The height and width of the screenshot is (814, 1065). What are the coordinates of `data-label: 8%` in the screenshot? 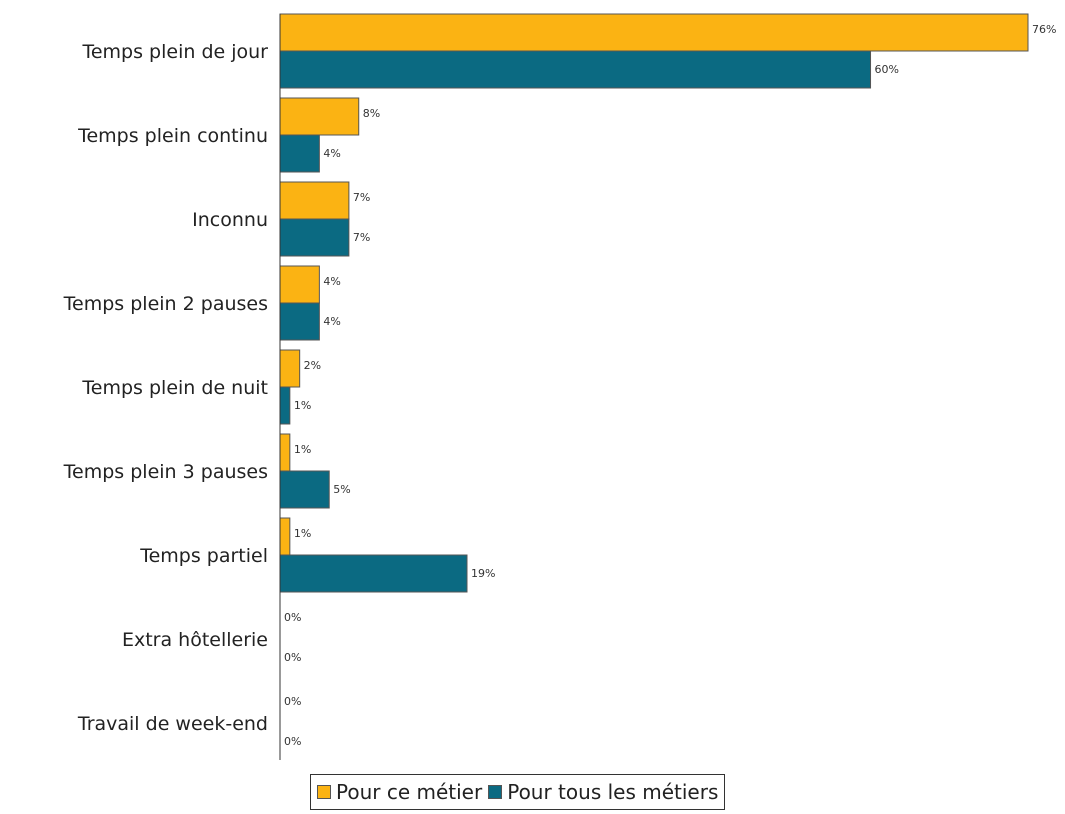 It's located at (371, 113).